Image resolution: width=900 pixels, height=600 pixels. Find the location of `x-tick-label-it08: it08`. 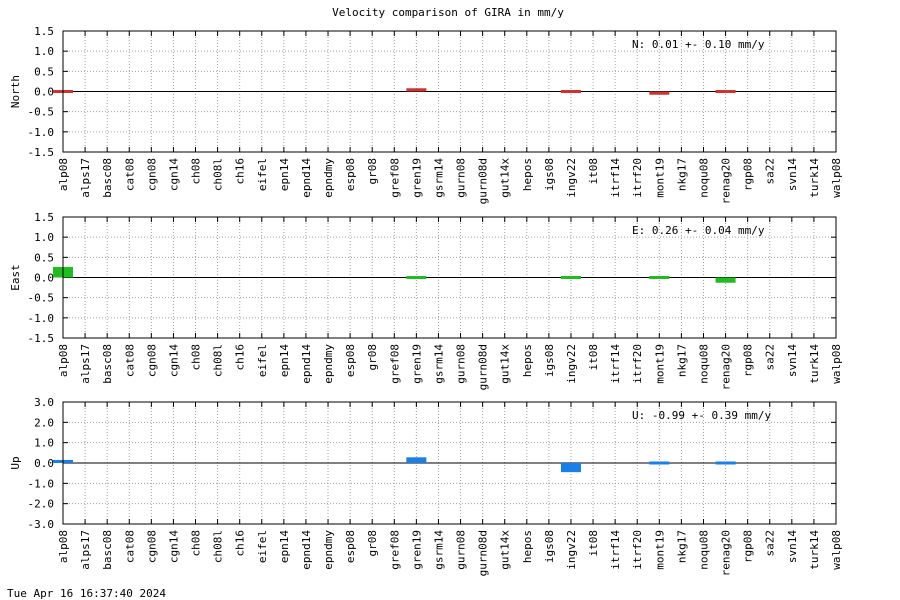

x-tick-label-it08: it08 is located at coordinates (593, 171).